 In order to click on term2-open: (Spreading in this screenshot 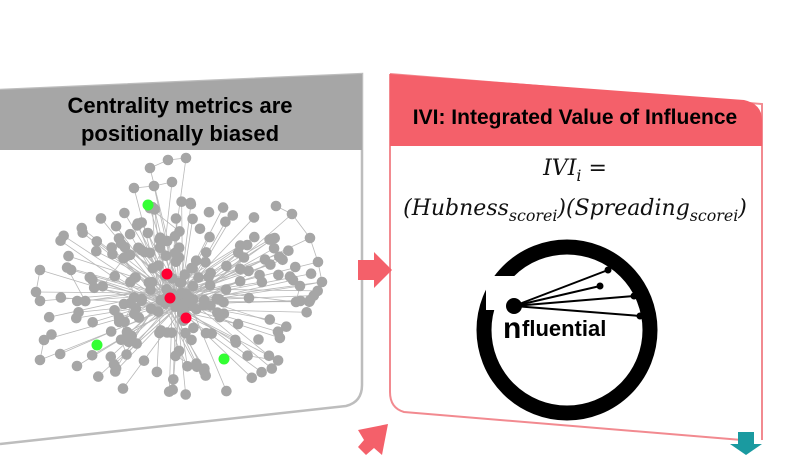, I will do `click(628, 208)`.